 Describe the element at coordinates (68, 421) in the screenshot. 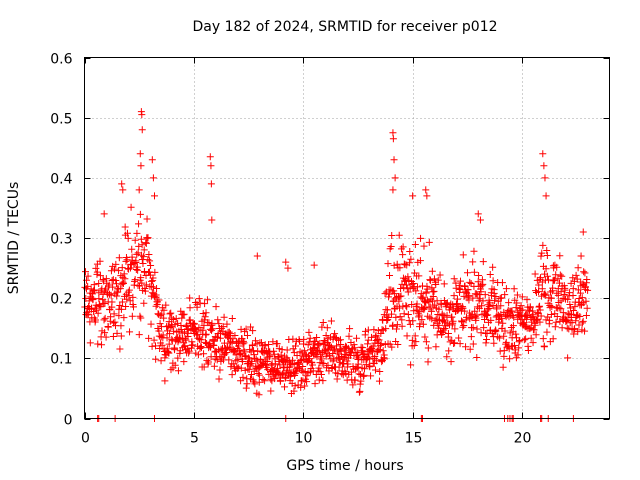

I see `y-tick-label: 0` at that location.